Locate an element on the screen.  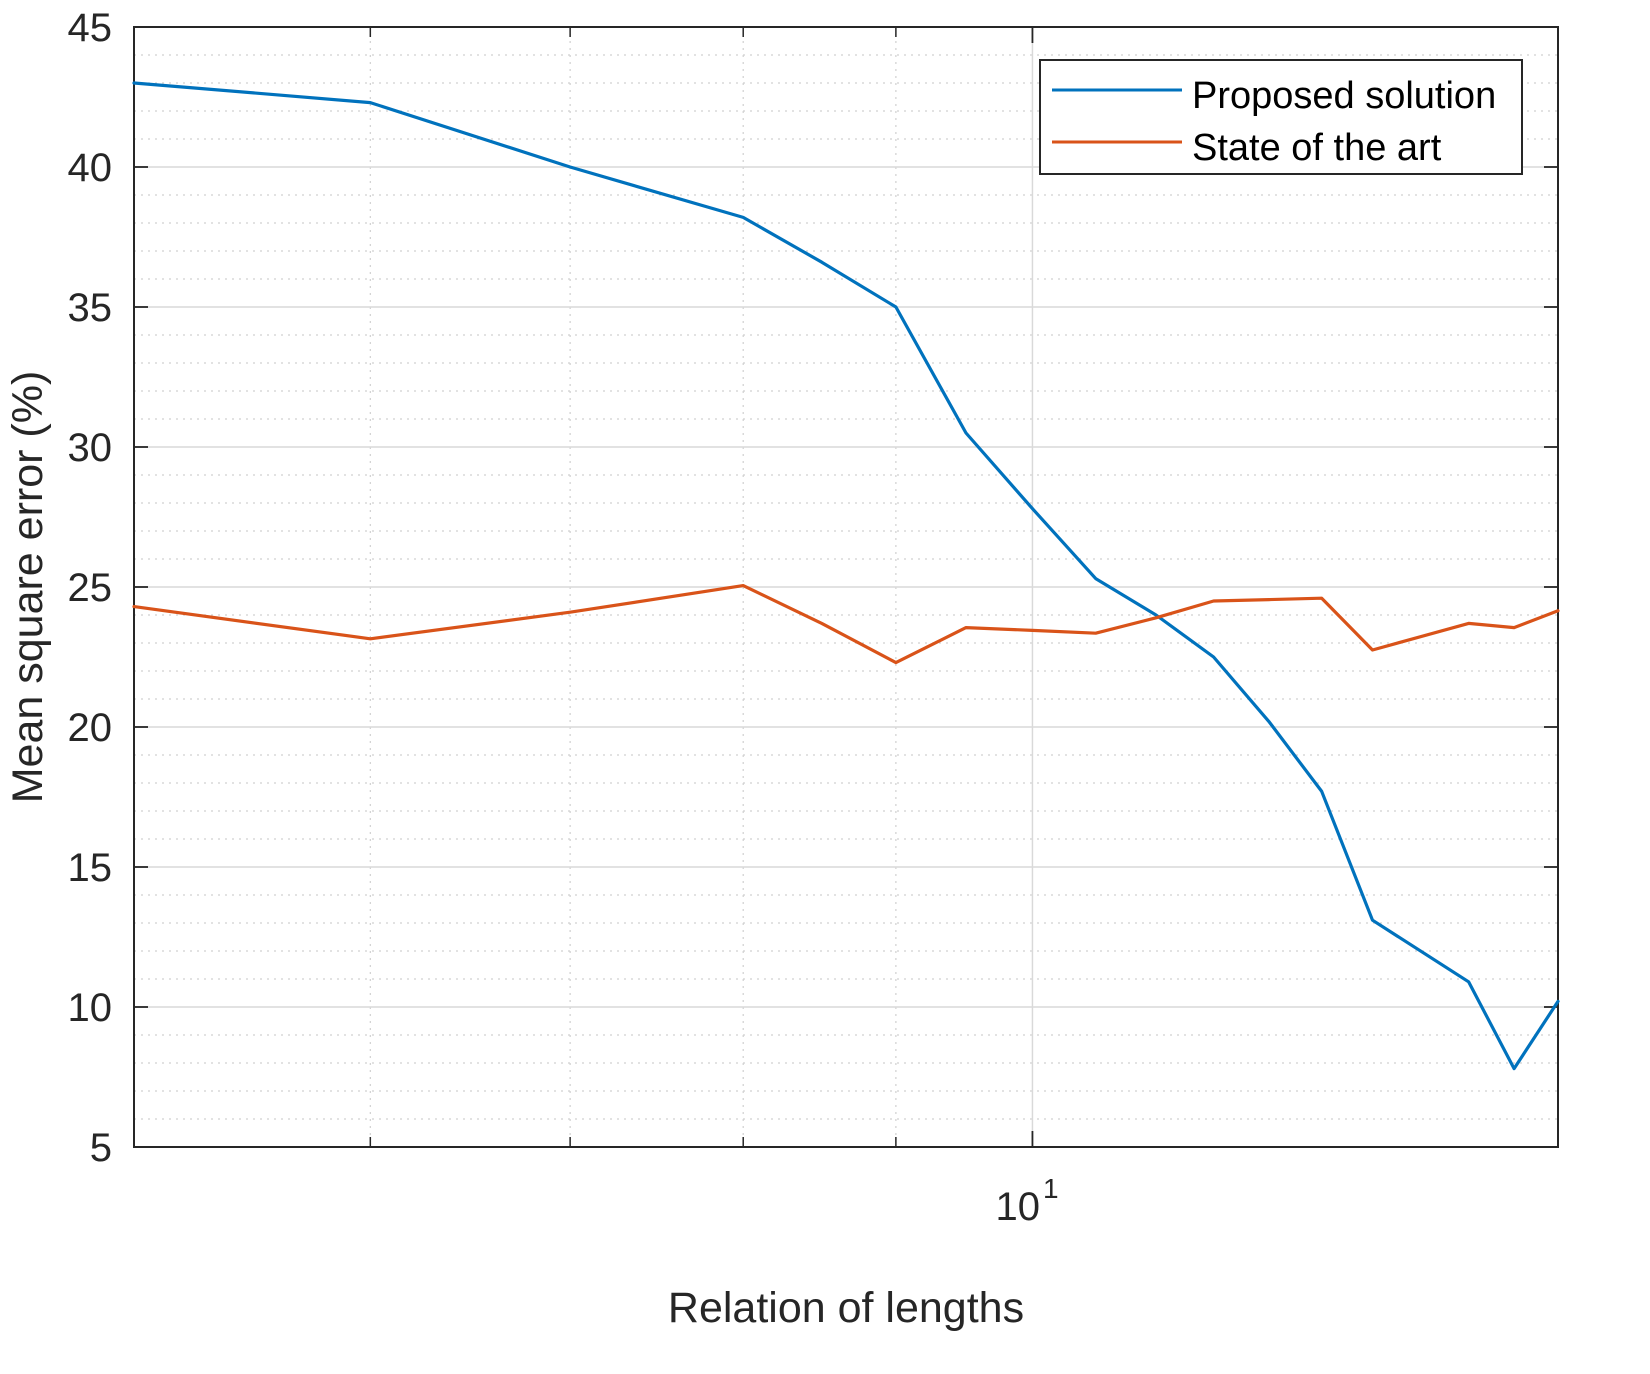
legend-label-state-of-art: State of the art is located at coordinates (1317, 148).